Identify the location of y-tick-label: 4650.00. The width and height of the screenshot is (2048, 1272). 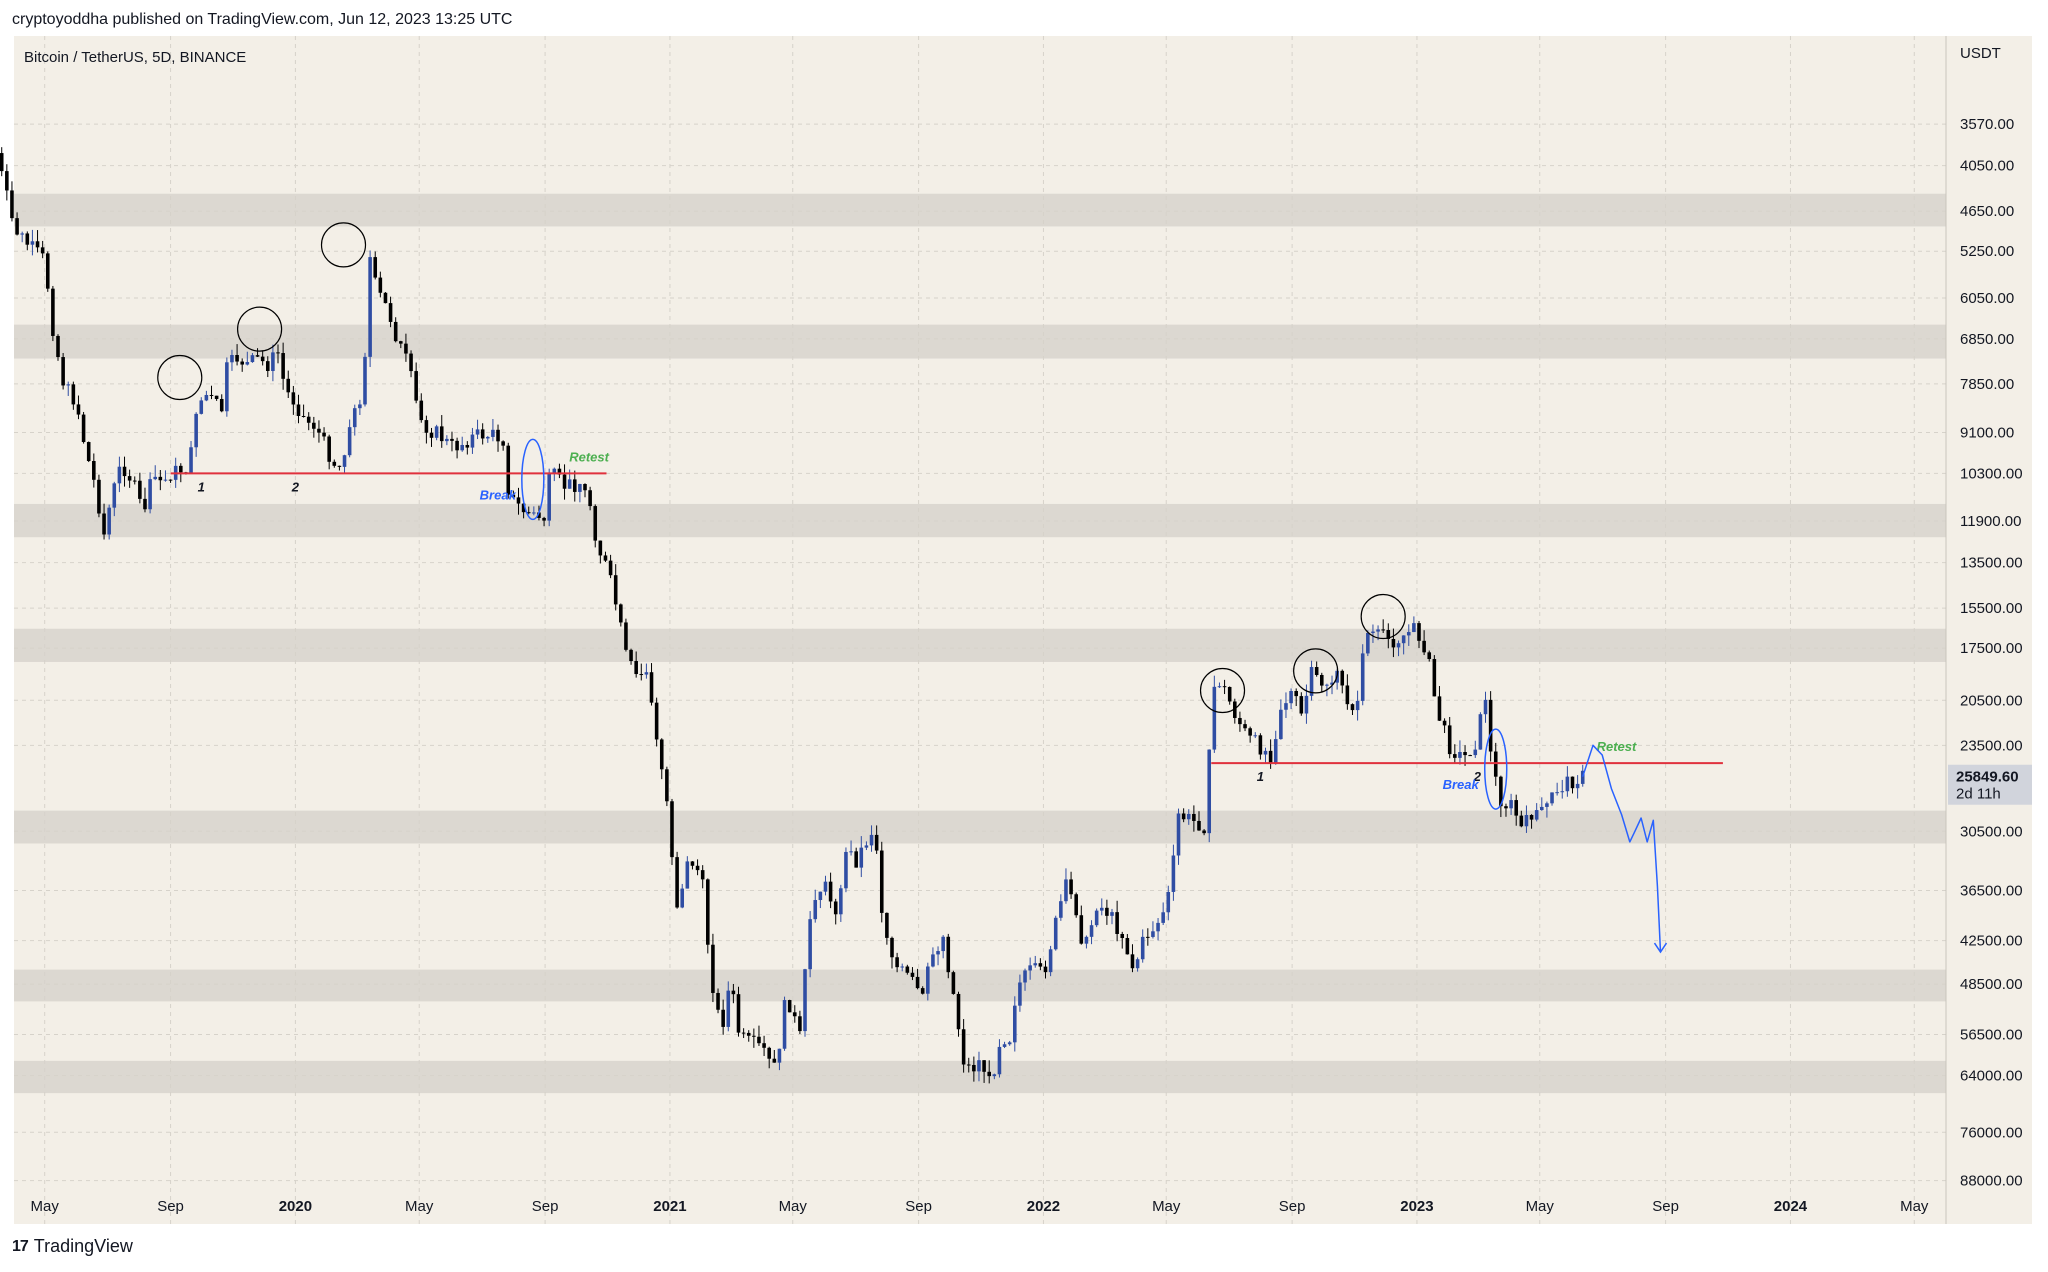
(1987, 211).